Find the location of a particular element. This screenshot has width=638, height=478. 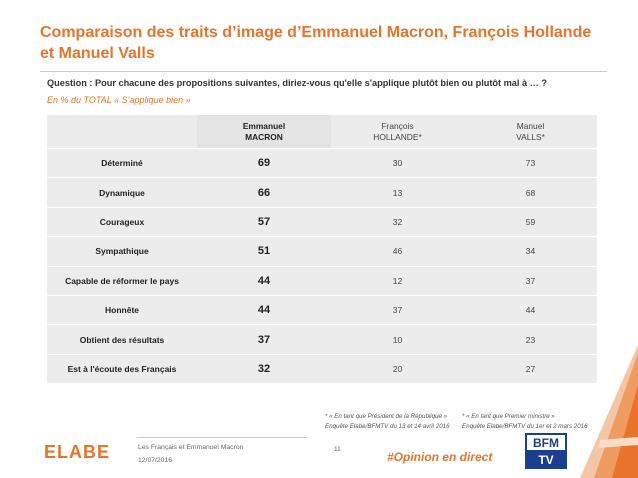

trait-label: Courageux is located at coordinates (122, 221).